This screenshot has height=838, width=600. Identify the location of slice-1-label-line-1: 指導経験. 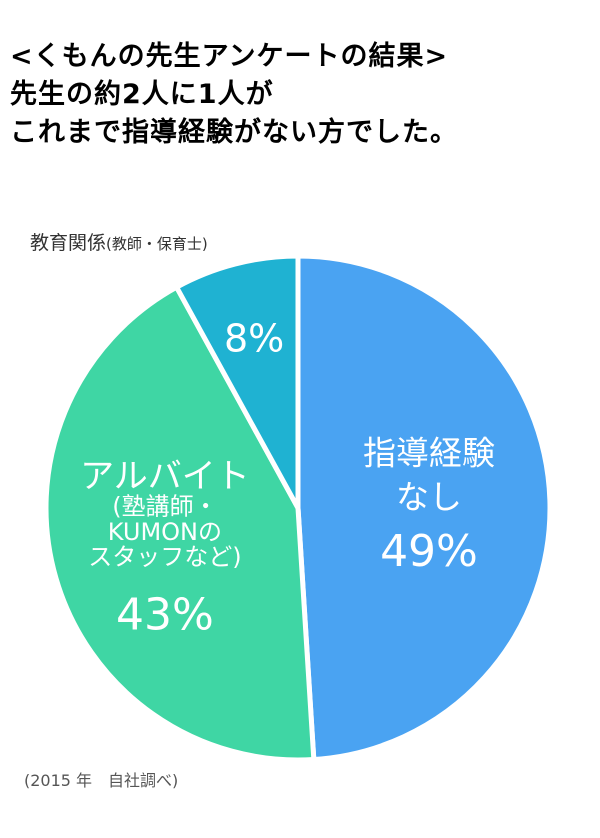
(429, 452).